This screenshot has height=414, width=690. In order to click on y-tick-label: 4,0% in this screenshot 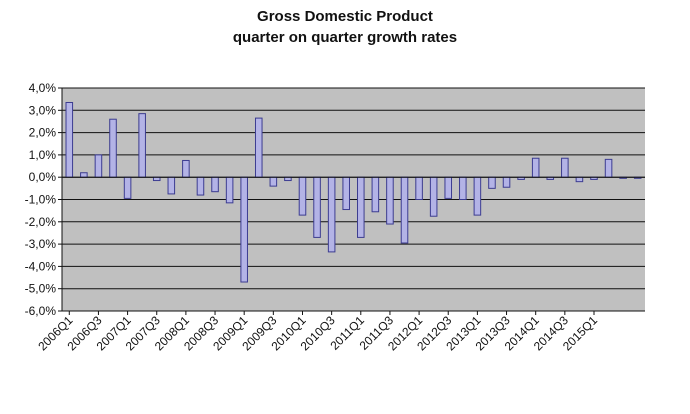, I will do `click(43, 88)`.